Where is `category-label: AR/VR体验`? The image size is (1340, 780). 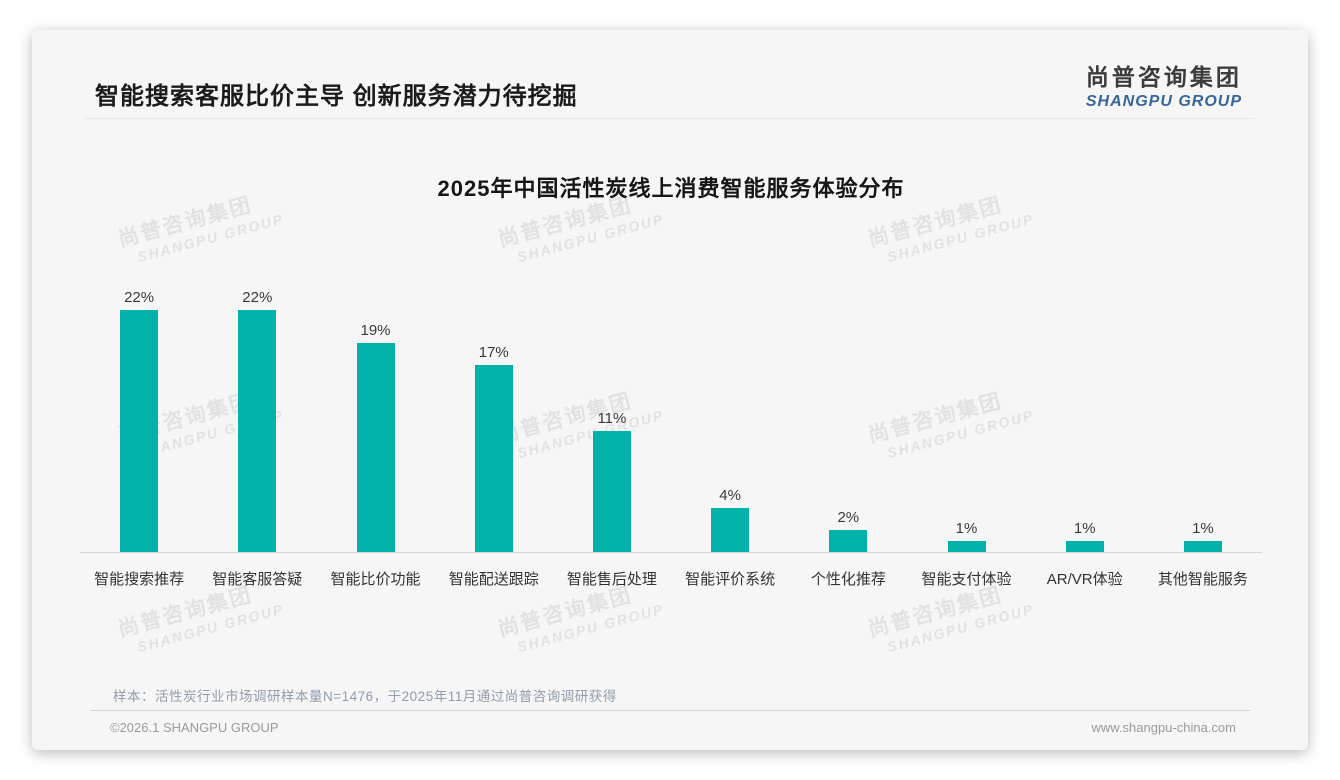
category-label: AR/VR体验 is located at coordinates (1084, 579).